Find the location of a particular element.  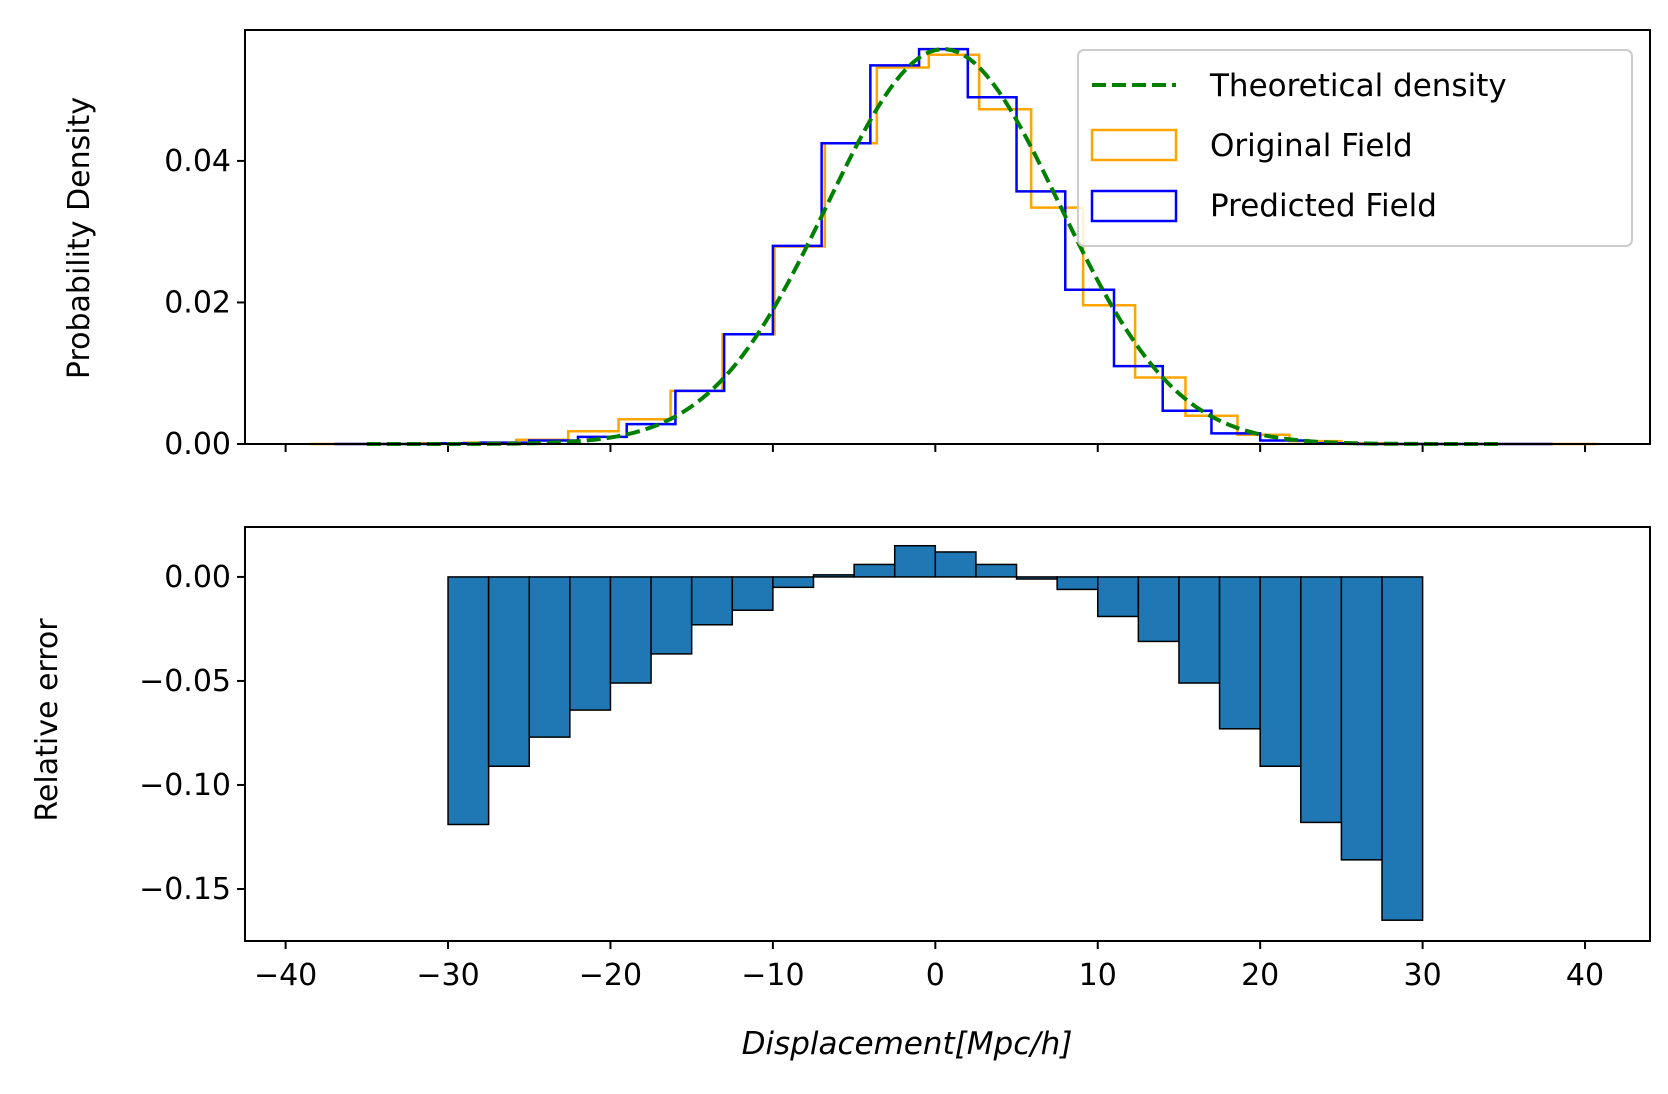

legend-original-swatch is located at coordinates (1134, 145).